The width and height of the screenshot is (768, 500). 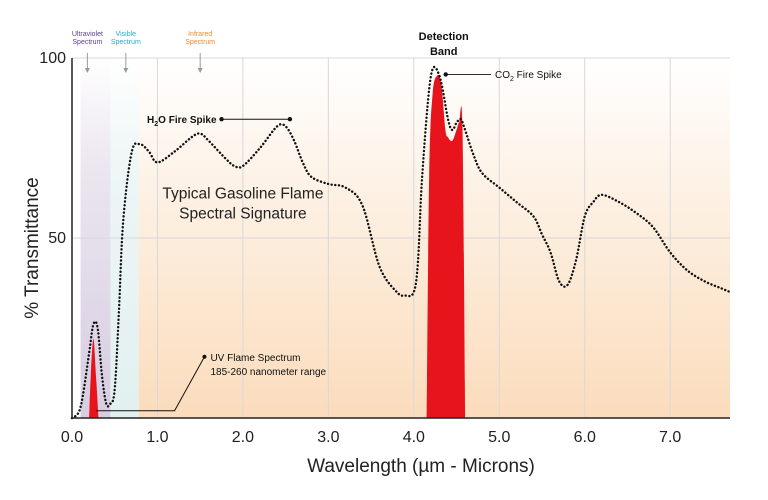 What do you see at coordinates (243, 437) in the screenshot?
I see `x-tick-label: 2.0` at bounding box center [243, 437].